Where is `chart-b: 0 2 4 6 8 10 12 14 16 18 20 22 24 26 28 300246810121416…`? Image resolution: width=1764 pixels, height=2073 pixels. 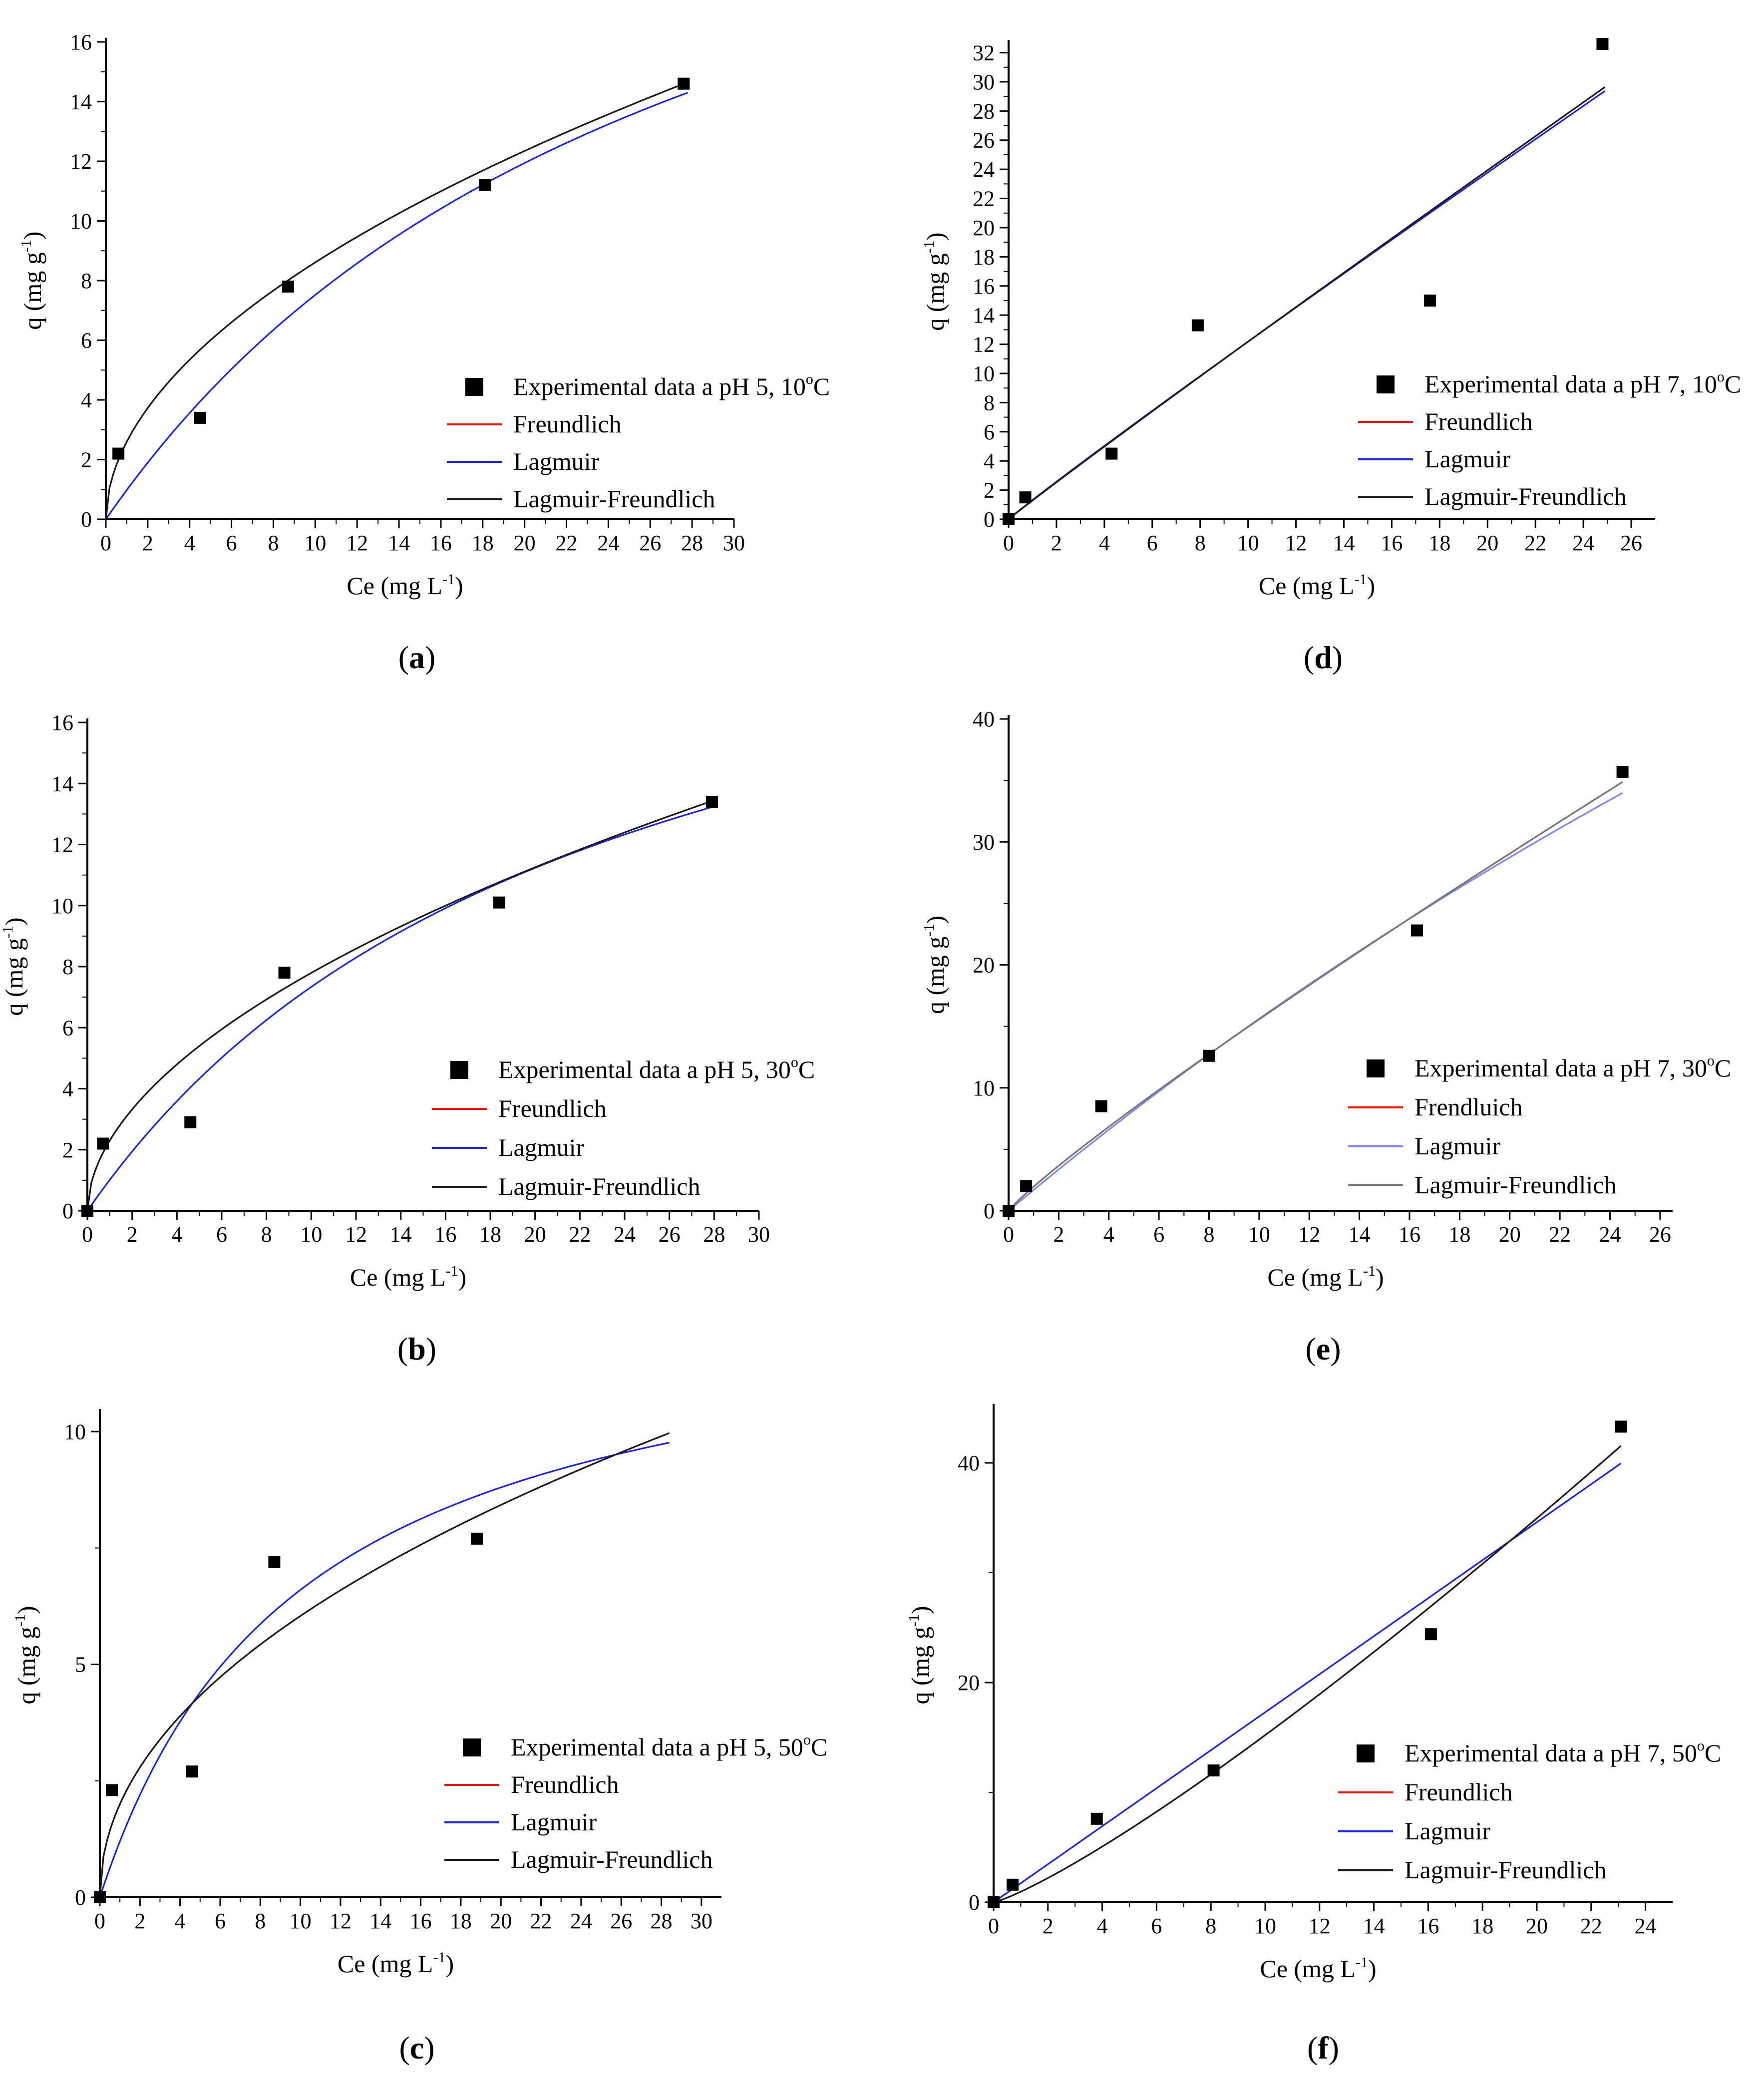 chart-b: 0 2 4 6 8 10 12 14 16 18 20 22 24 26 28 300246810121416… is located at coordinates (407, 1001).